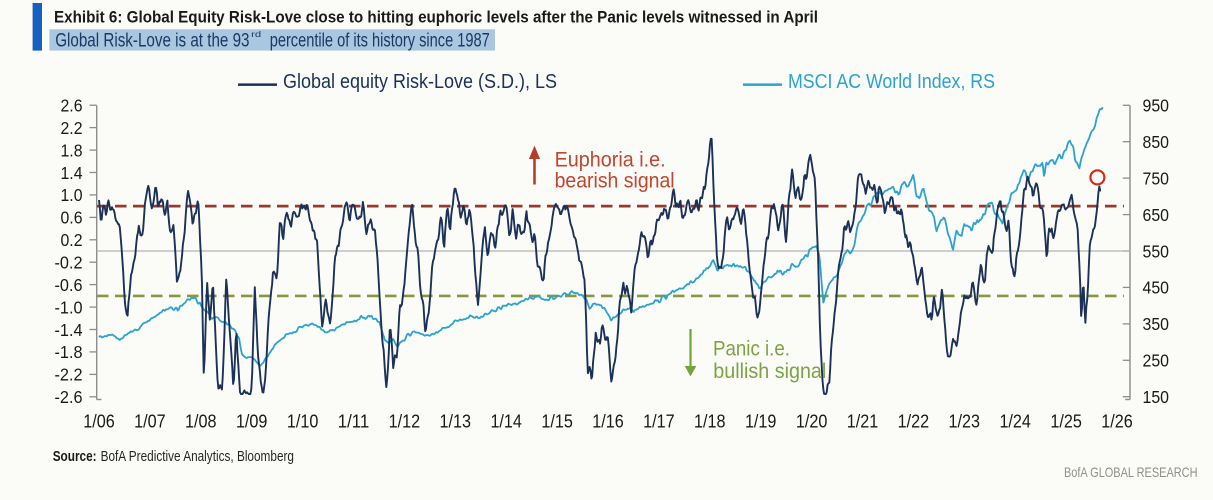 Image resolution: width=1213 pixels, height=500 pixels. Describe the element at coordinates (354, 422) in the screenshot. I see `svg-text: 1/11` at that location.